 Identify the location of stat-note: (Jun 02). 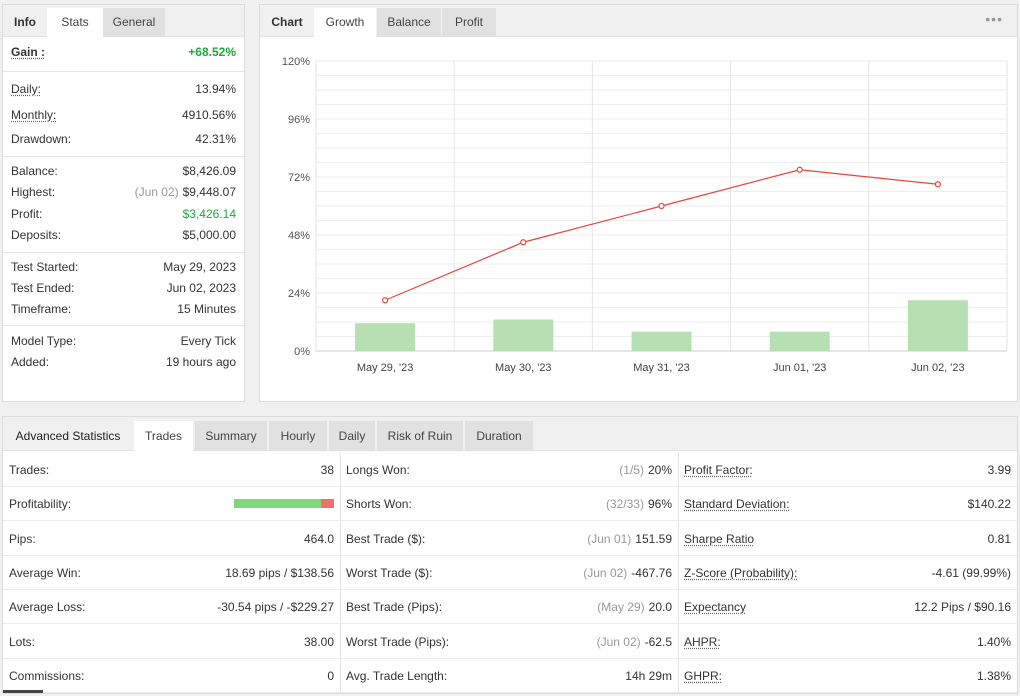
(618, 641).